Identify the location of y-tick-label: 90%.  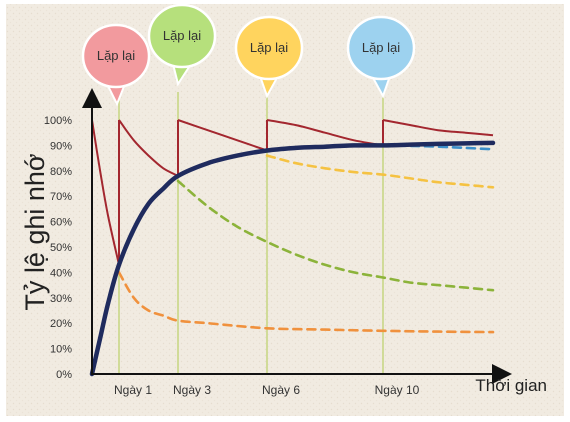
(61, 146).